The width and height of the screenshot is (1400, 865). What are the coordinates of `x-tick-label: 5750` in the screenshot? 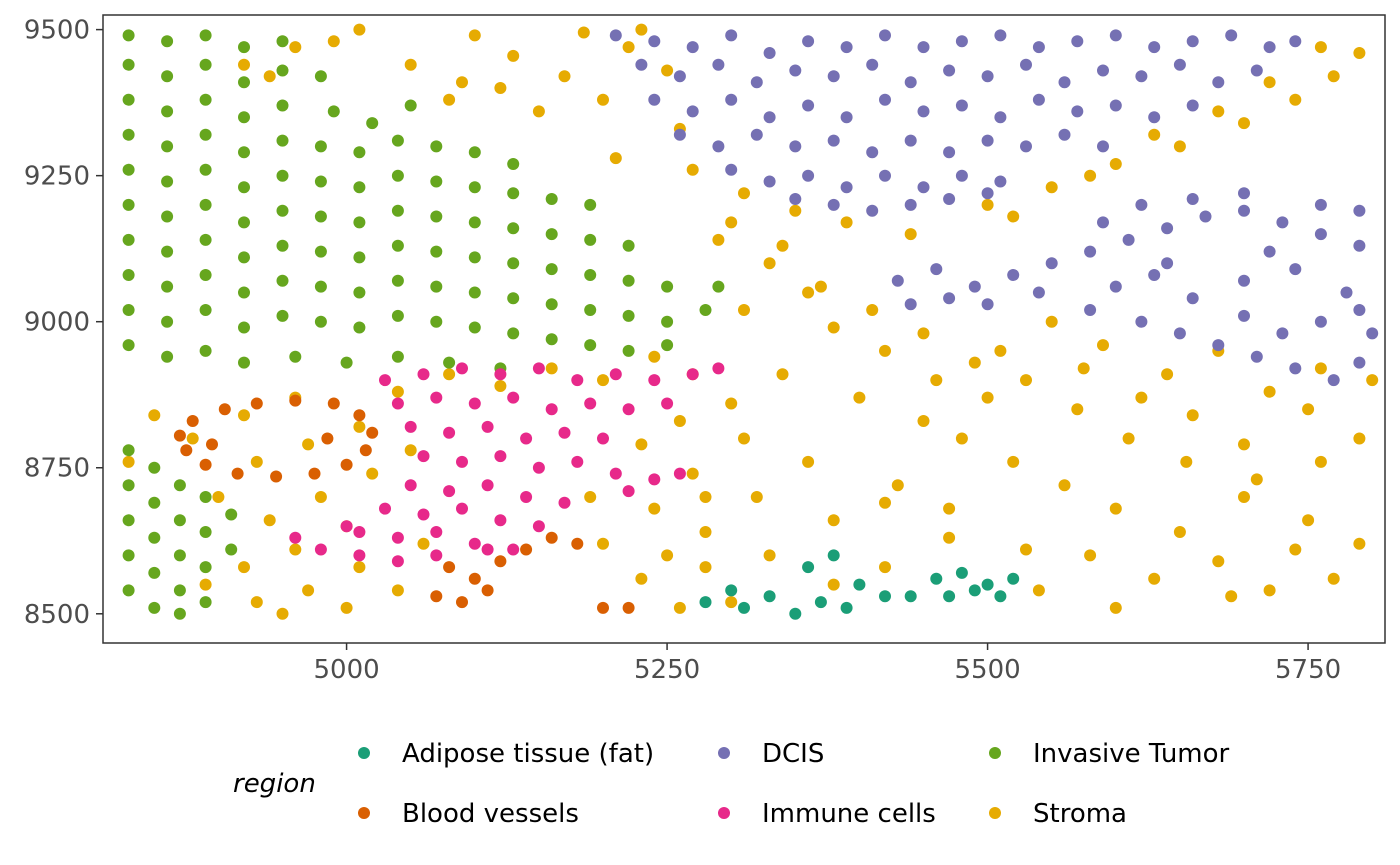 It's located at (1308, 670).